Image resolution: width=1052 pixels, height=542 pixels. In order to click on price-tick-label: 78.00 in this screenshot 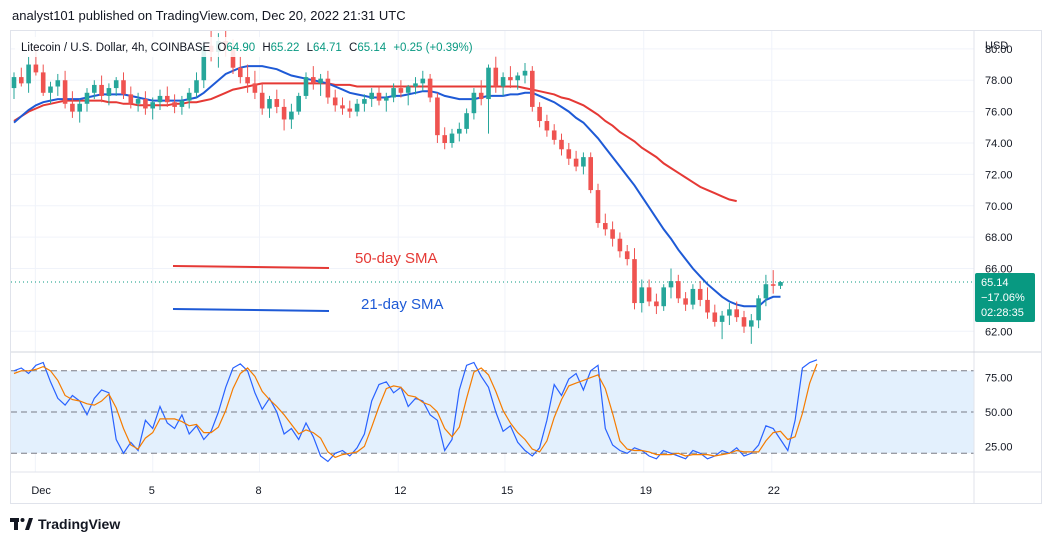, I will do `click(999, 81)`.